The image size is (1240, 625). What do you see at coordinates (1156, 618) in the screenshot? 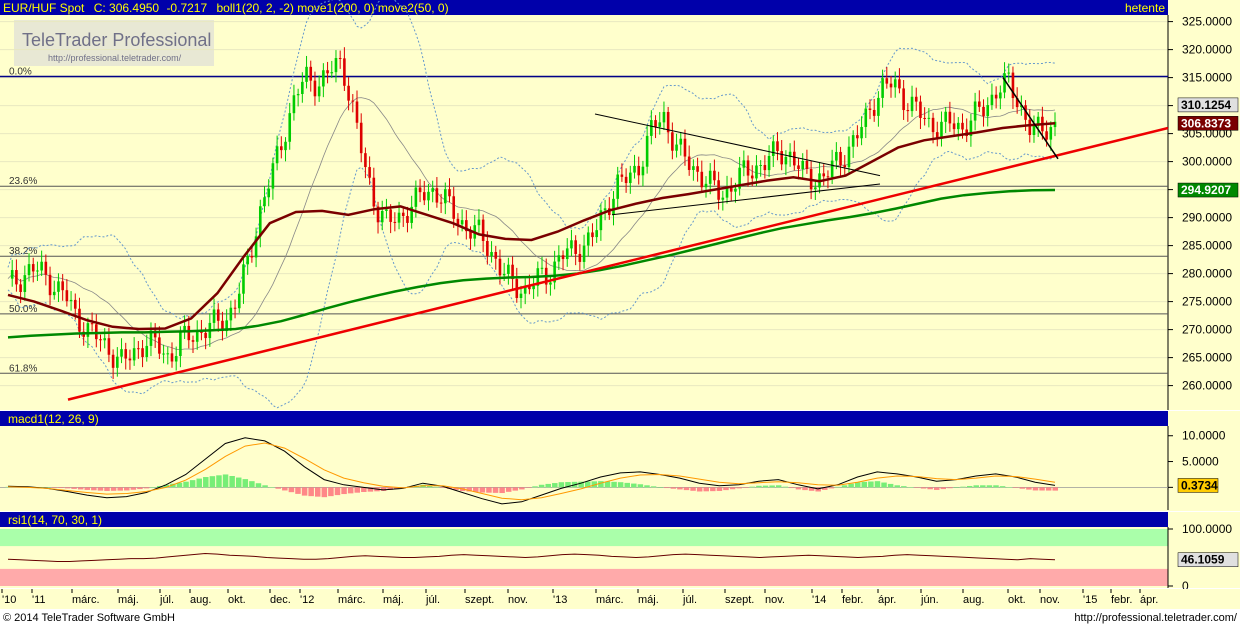
I see `footer-url: http://professional.teletrader.com/` at bounding box center [1156, 618].